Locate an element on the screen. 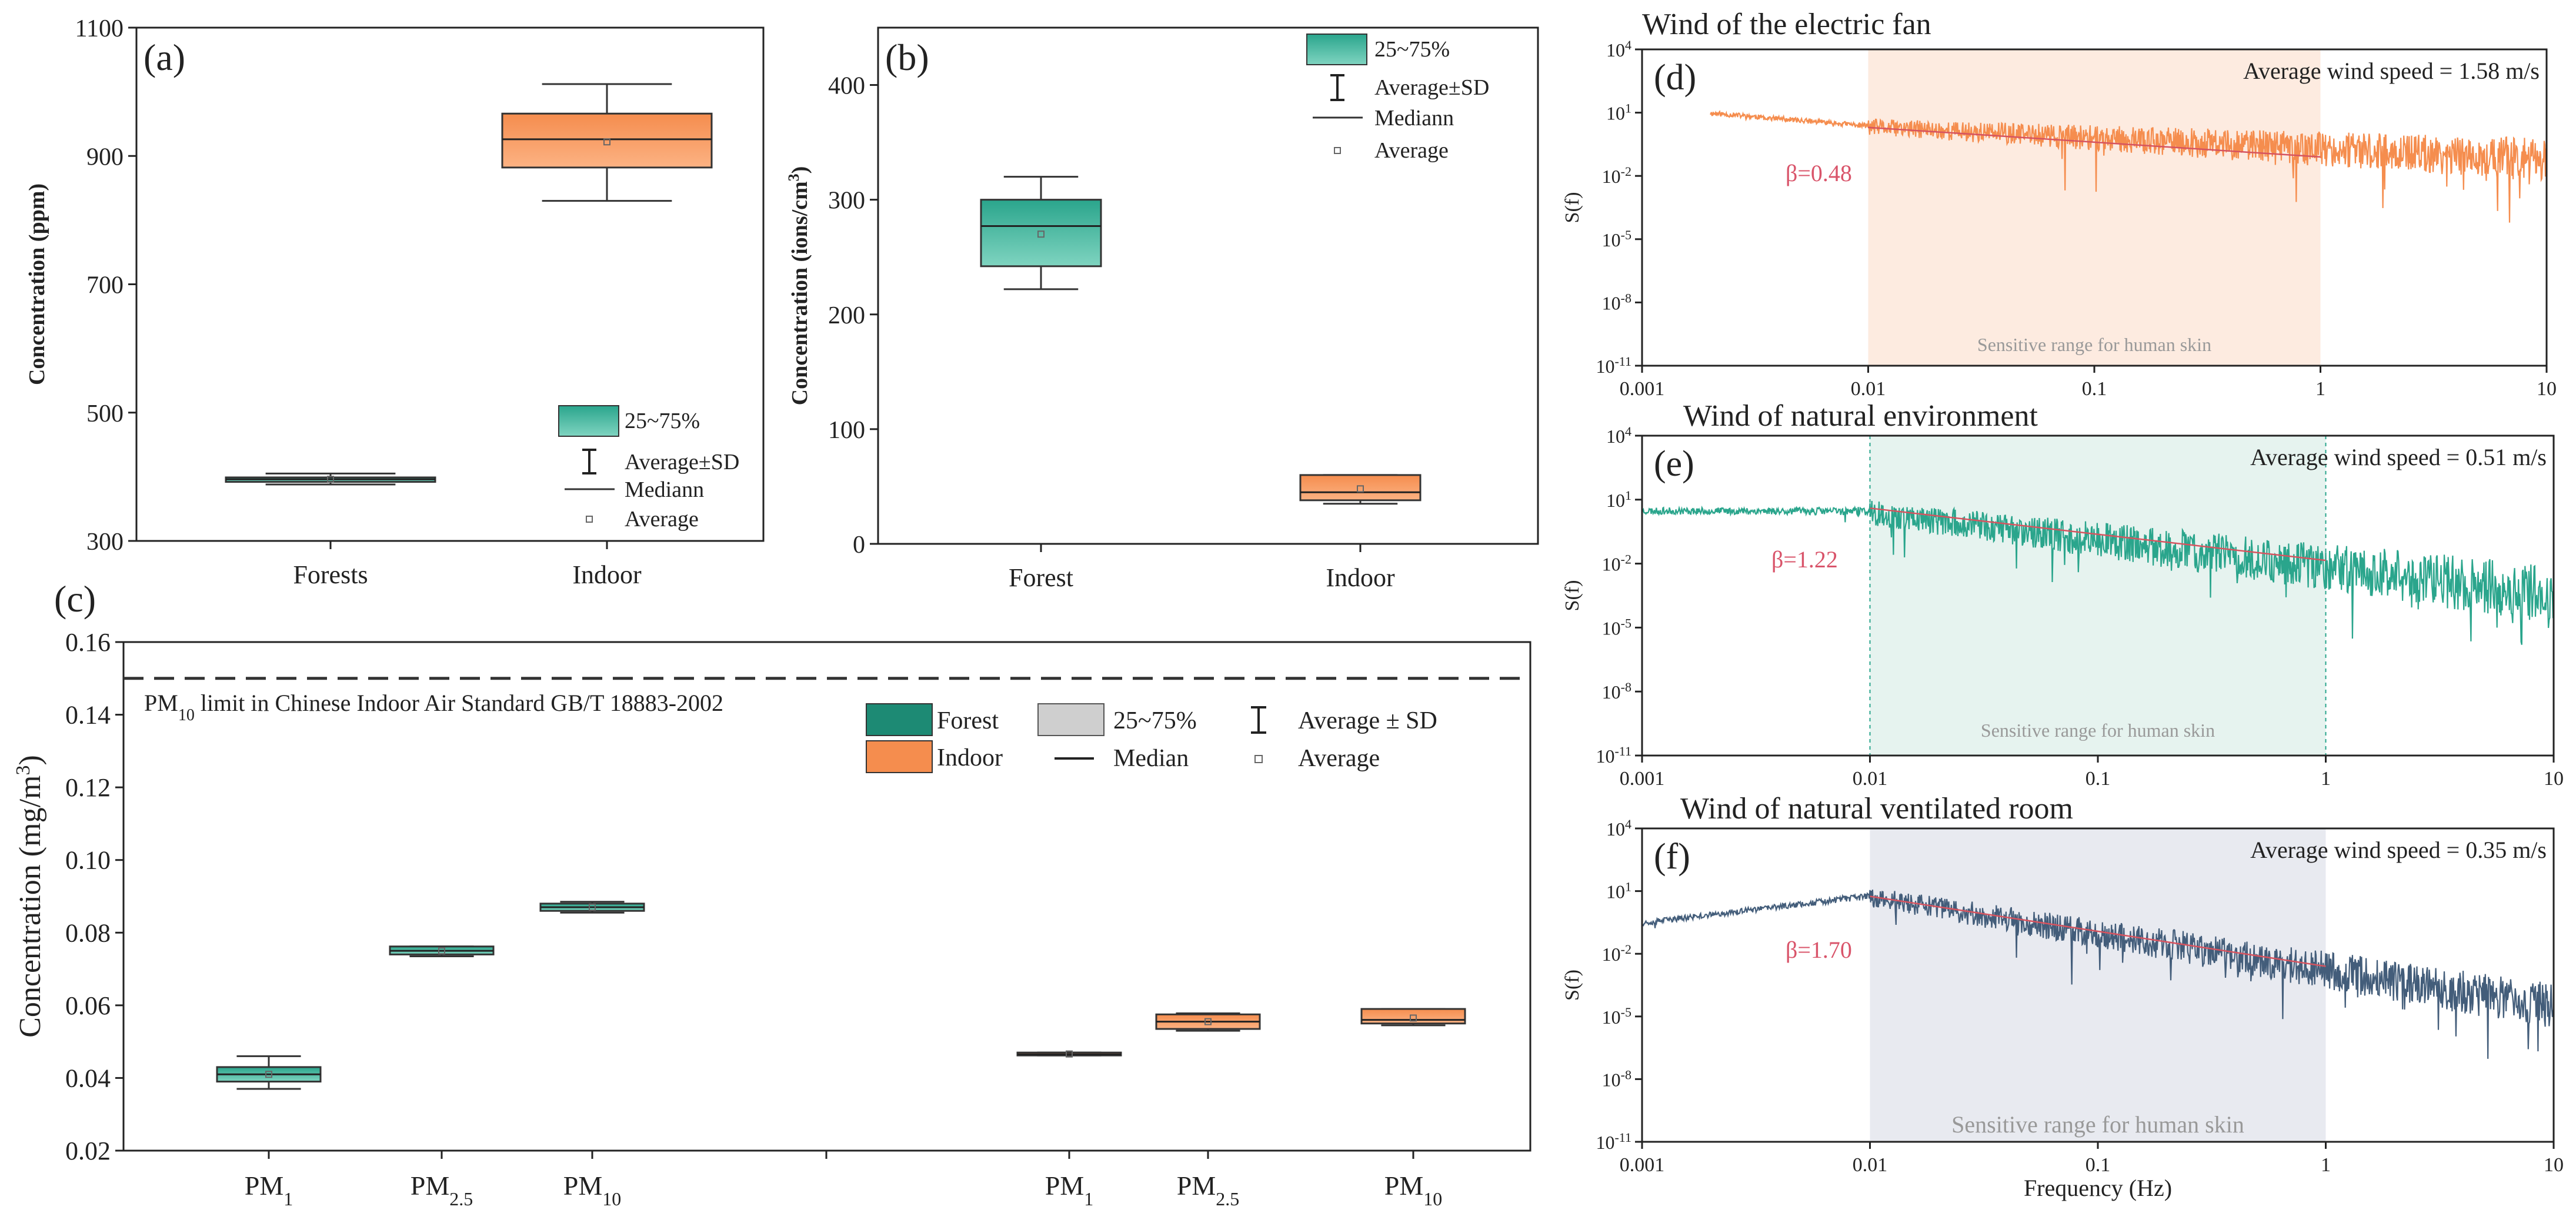 This screenshot has height=1230, width=2576. legend-indoor-label: Indoor is located at coordinates (970, 758).